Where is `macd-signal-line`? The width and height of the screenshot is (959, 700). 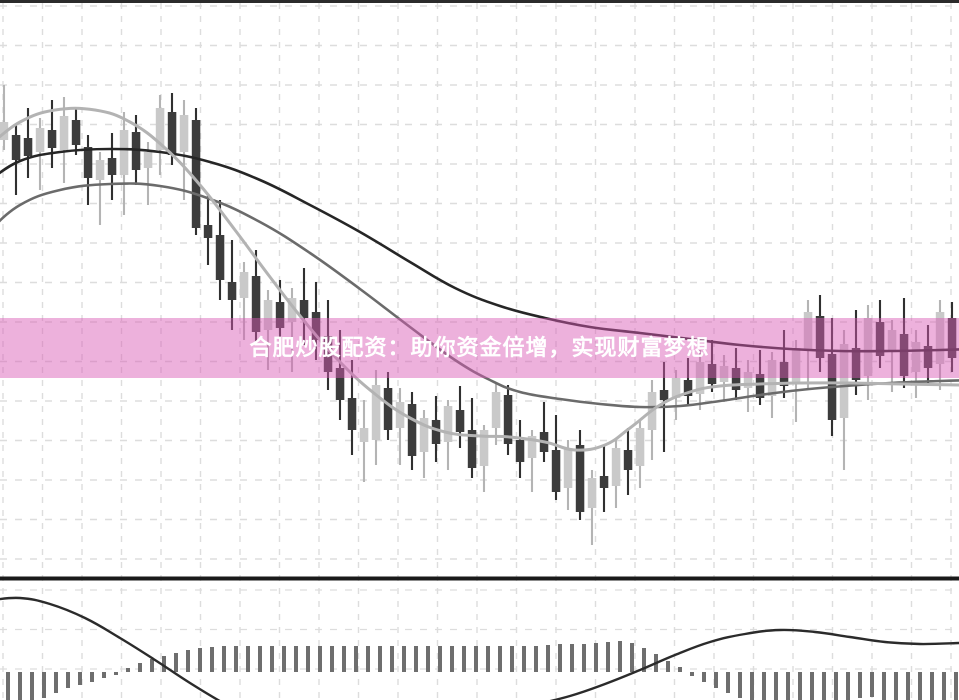
macd-signal-line is located at coordinates (479, 648).